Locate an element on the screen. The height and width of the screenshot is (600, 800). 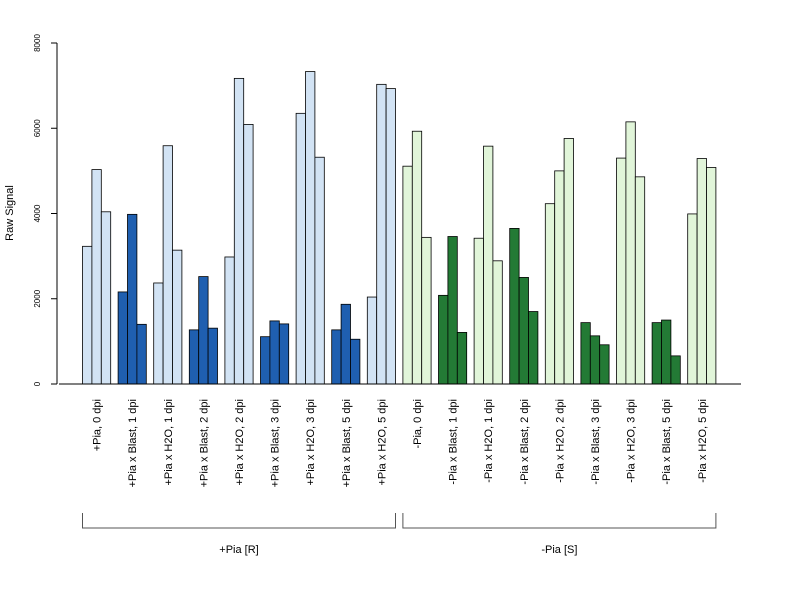
category-label: +Pia x Blast, 2 dpi is located at coordinates (204, 443).